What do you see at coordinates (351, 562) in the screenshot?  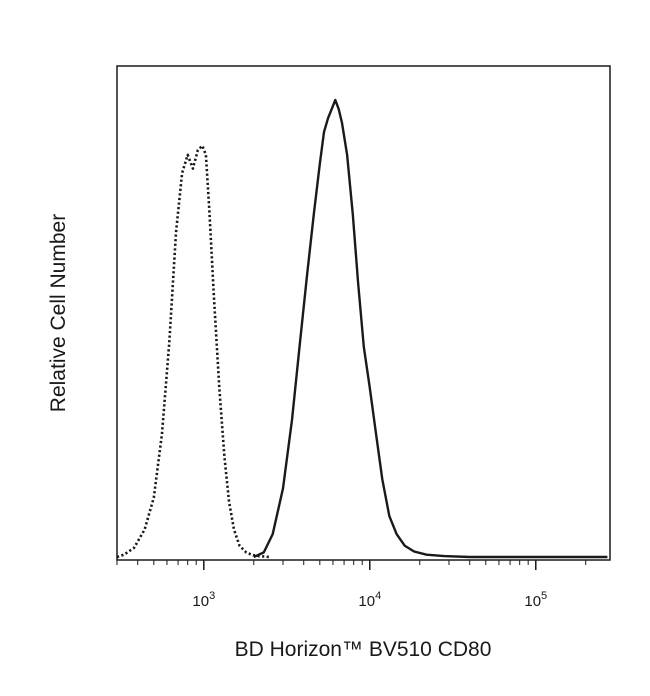 I see `x-minor-ticks` at bounding box center [351, 562].